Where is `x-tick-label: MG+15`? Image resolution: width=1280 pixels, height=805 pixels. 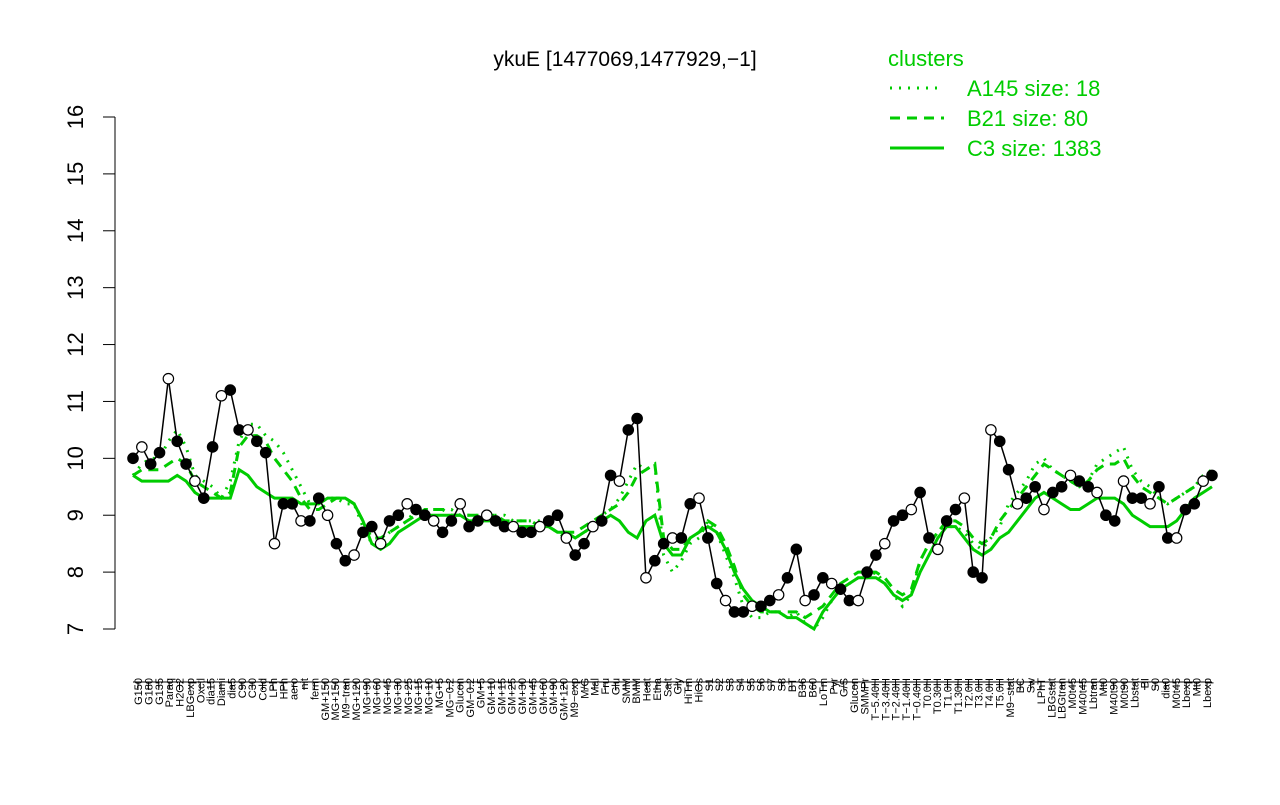
x-tick-label: MG+15 is located at coordinates (419, 696).